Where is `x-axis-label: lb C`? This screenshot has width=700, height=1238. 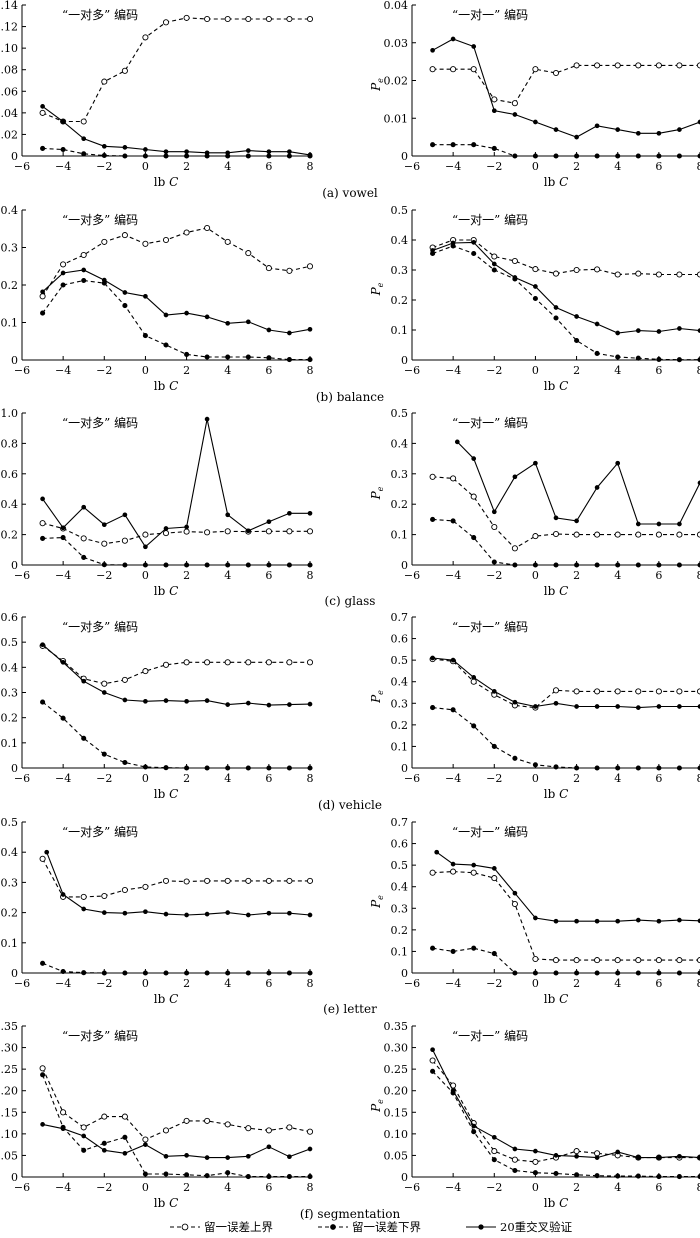 x-axis-label: lb C is located at coordinates (556, 999).